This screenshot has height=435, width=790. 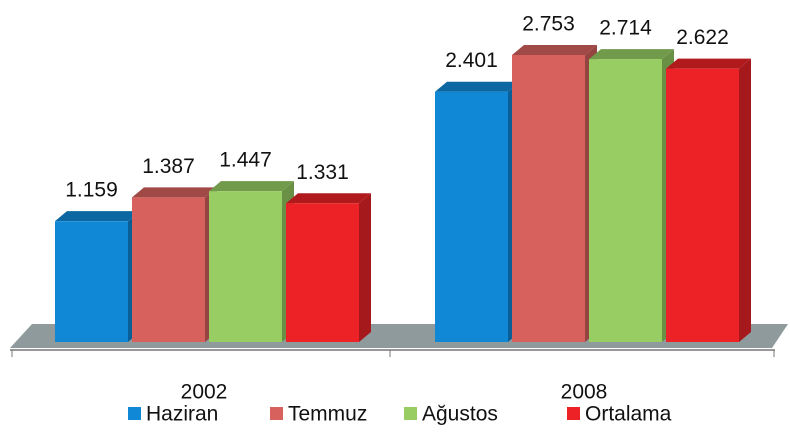 I want to click on x-tick-label: 2008, so click(x=584, y=392).